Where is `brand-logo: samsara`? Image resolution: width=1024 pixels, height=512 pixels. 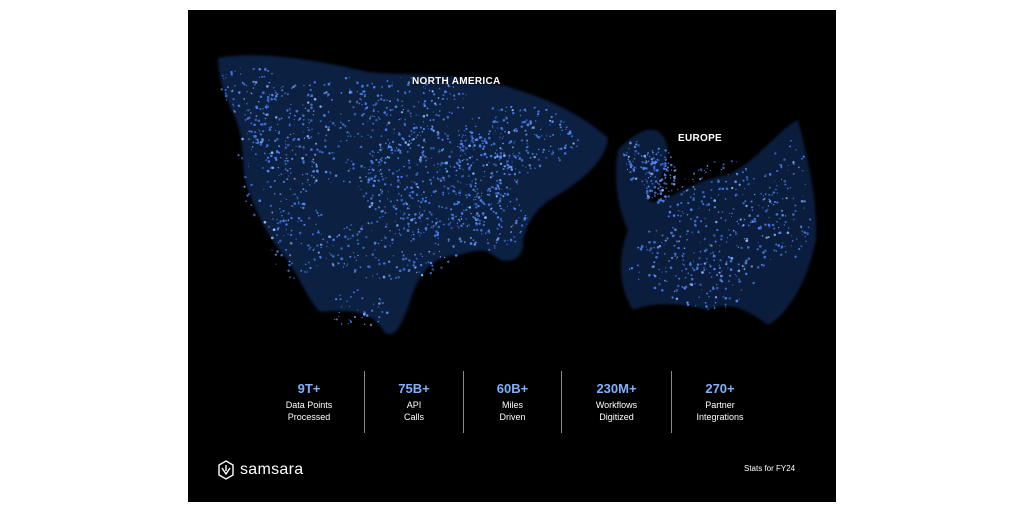
brand-logo: samsara is located at coordinates (260, 470).